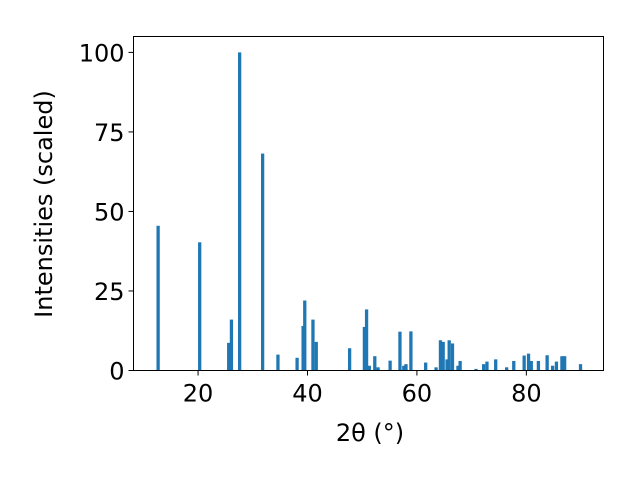 The width and height of the screenshot is (640, 480). Describe the element at coordinates (102, 53) in the screenshot. I see `y-tick-label: 100` at that location.